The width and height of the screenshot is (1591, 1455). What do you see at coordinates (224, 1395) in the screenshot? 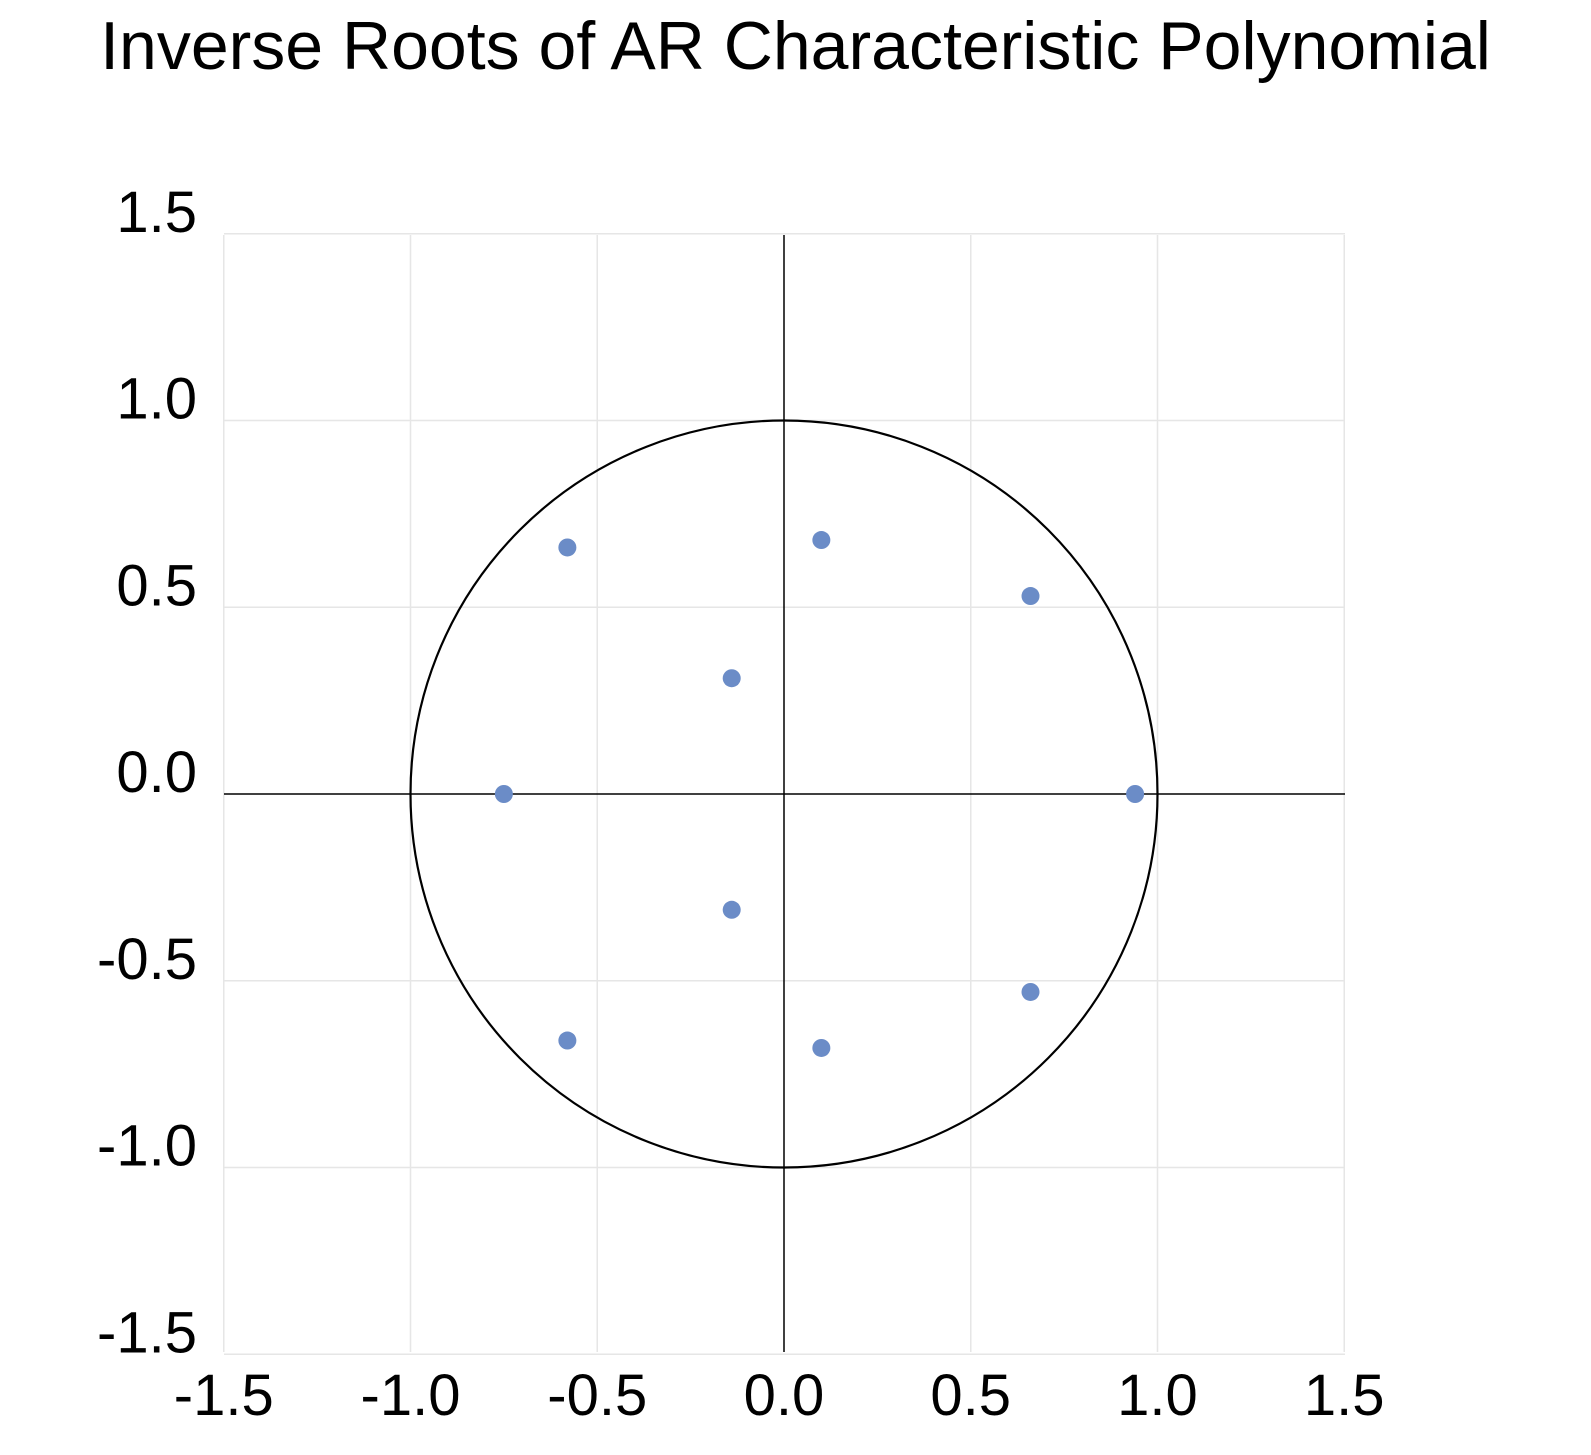
I see `x-tick-label: -1.5` at bounding box center [224, 1395].